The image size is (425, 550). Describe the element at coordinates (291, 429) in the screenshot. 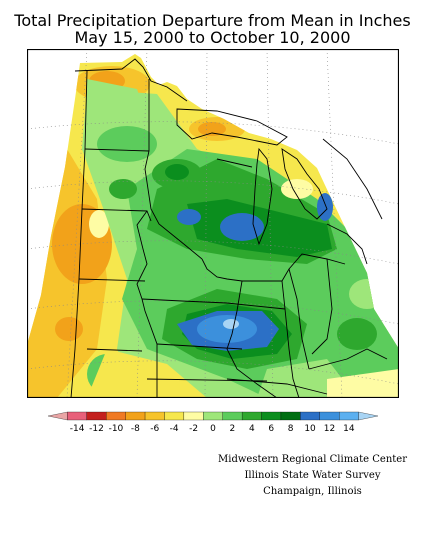

I see `legend-label: 8` at that location.